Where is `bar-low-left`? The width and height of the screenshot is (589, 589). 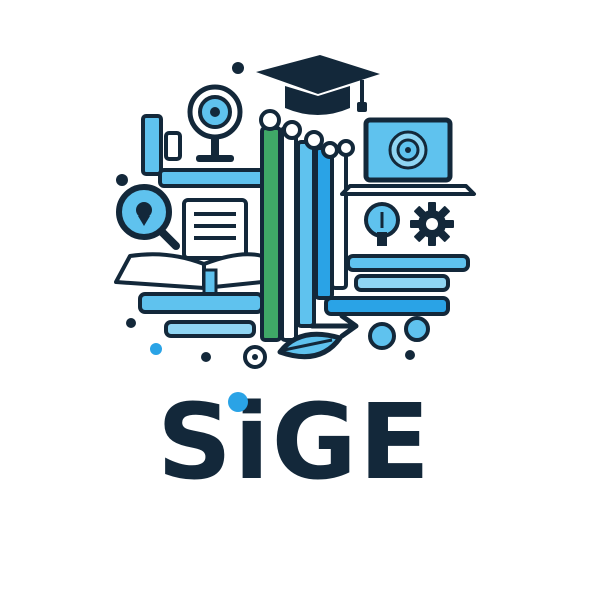
bar-low-left is located at coordinates (210, 329).